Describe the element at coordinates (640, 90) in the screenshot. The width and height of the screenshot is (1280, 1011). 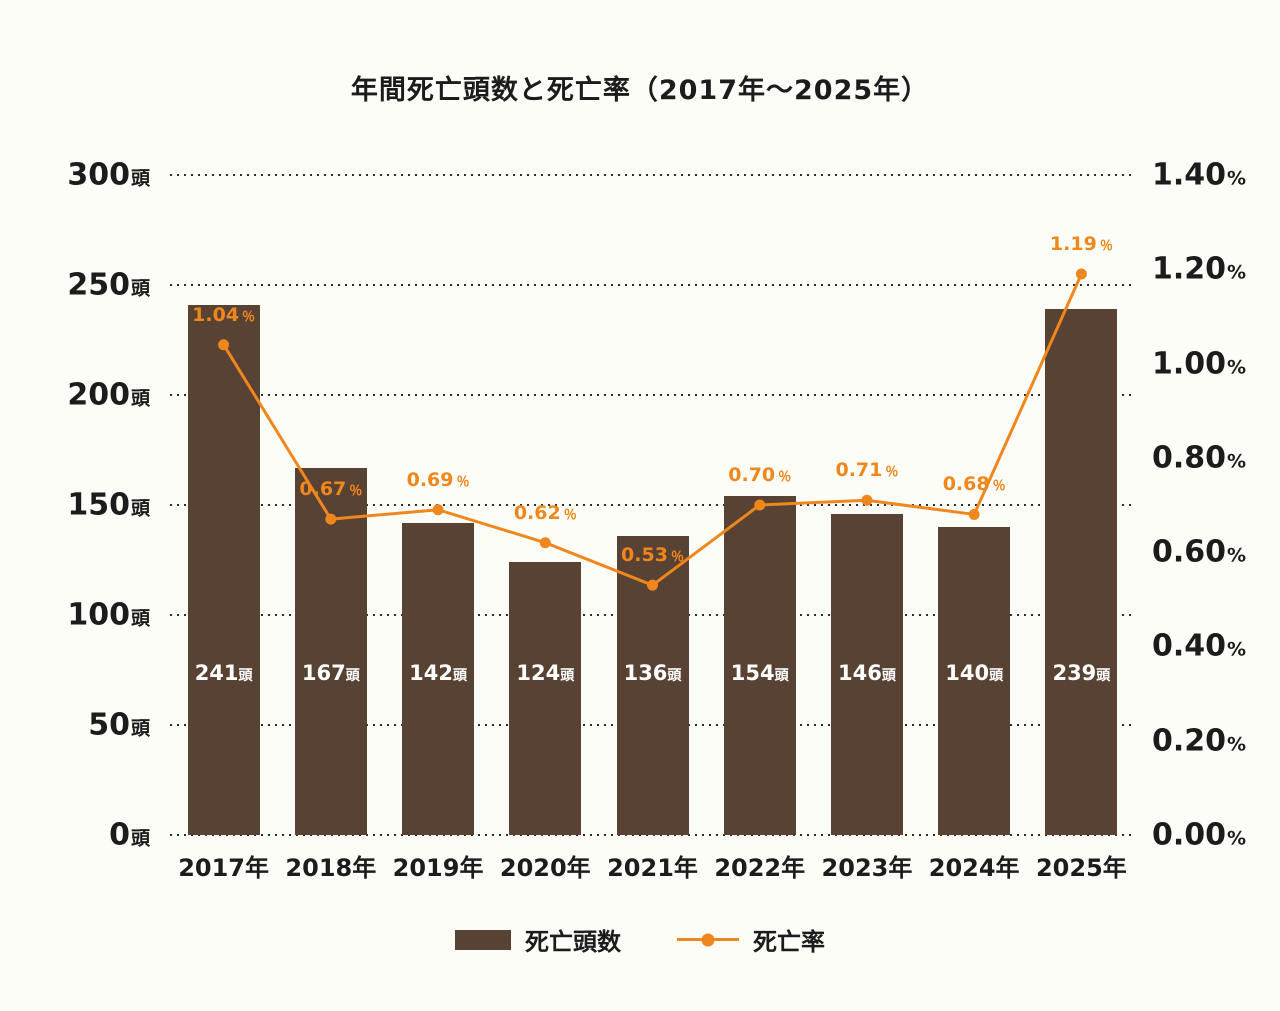
I see `chart-title: 年間死亡頭数と死亡率（2017年〜2025年）` at that location.